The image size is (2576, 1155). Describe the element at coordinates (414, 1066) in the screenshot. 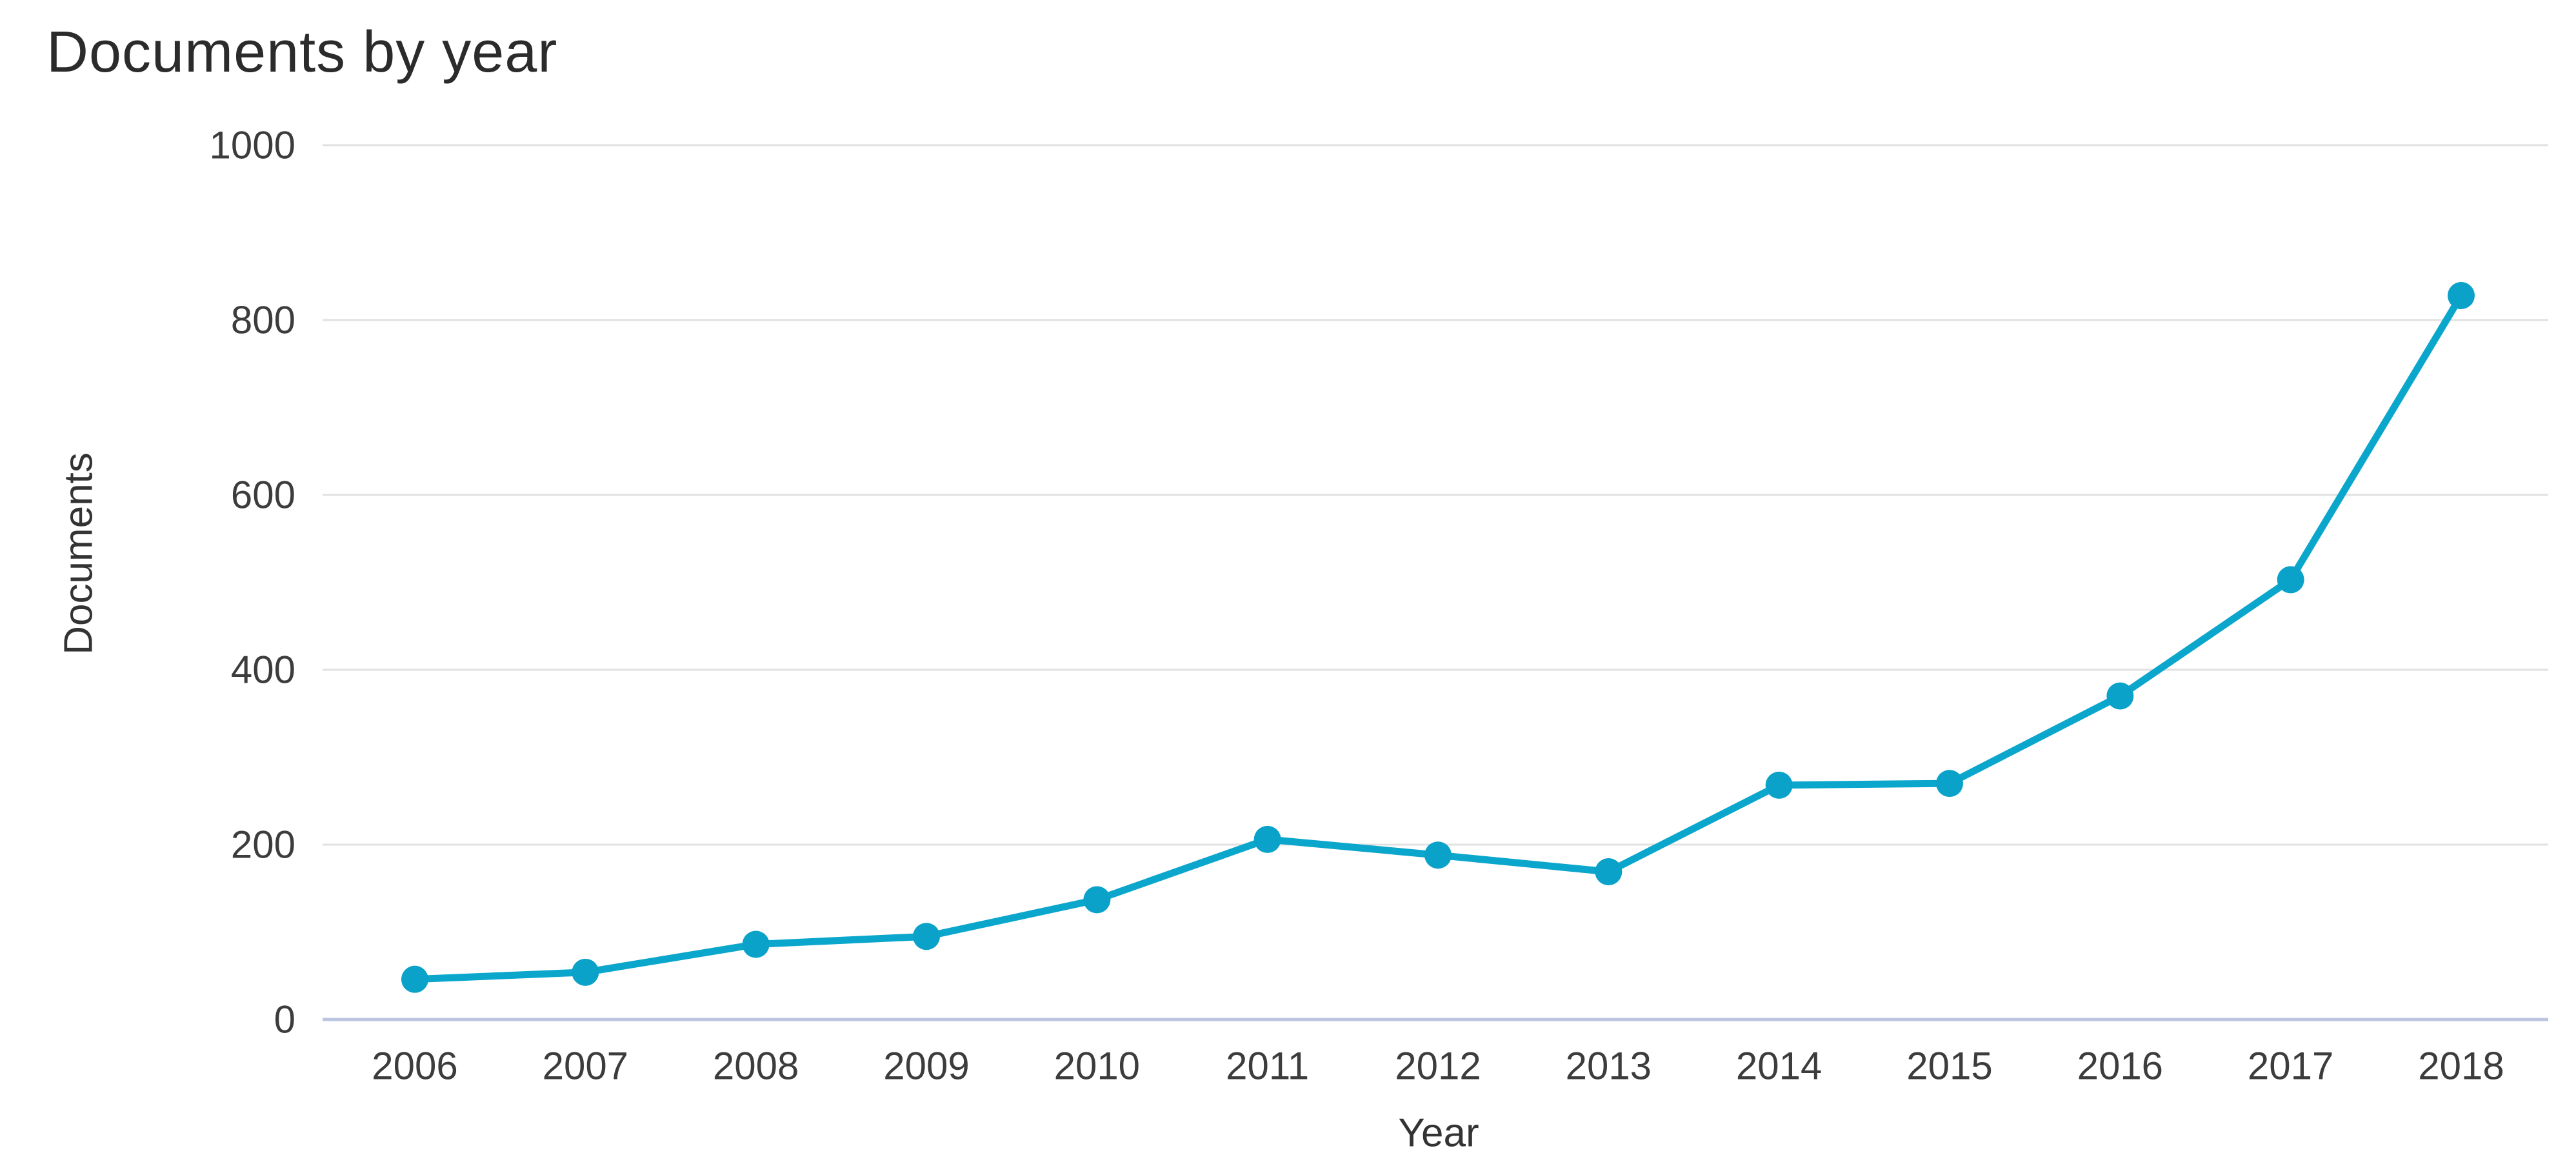

I see `x-tick-label: 2006` at that location.